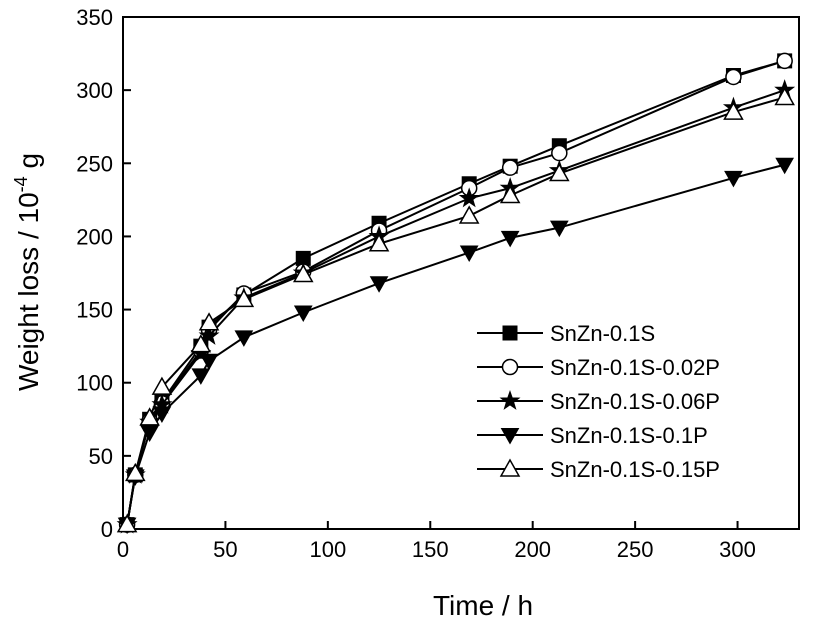 This screenshot has width=827, height=620. Describe the element at coordinates (635, 469) in the screenshot. I see `legend-label: SnZn-0.1S-0.15P` at that location.